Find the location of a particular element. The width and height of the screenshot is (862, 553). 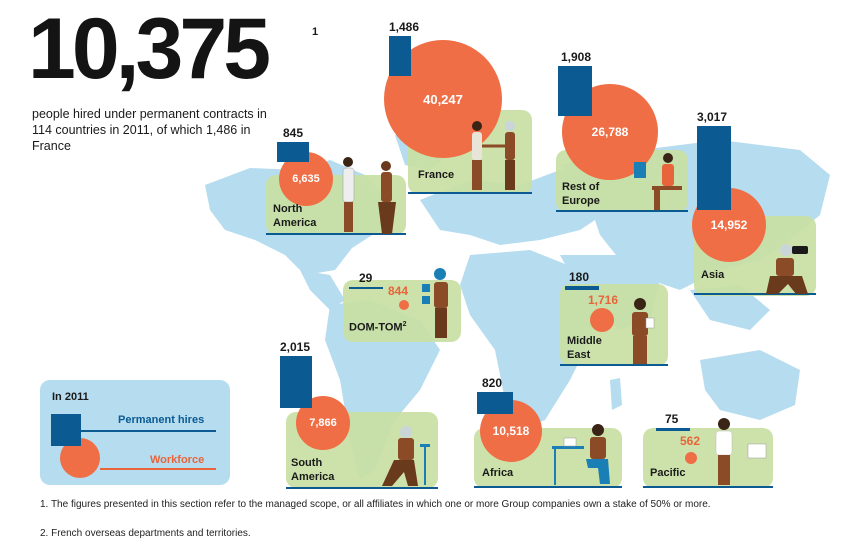

legend-permanent-label: Permanent hires is located at coordinates (161, 420).